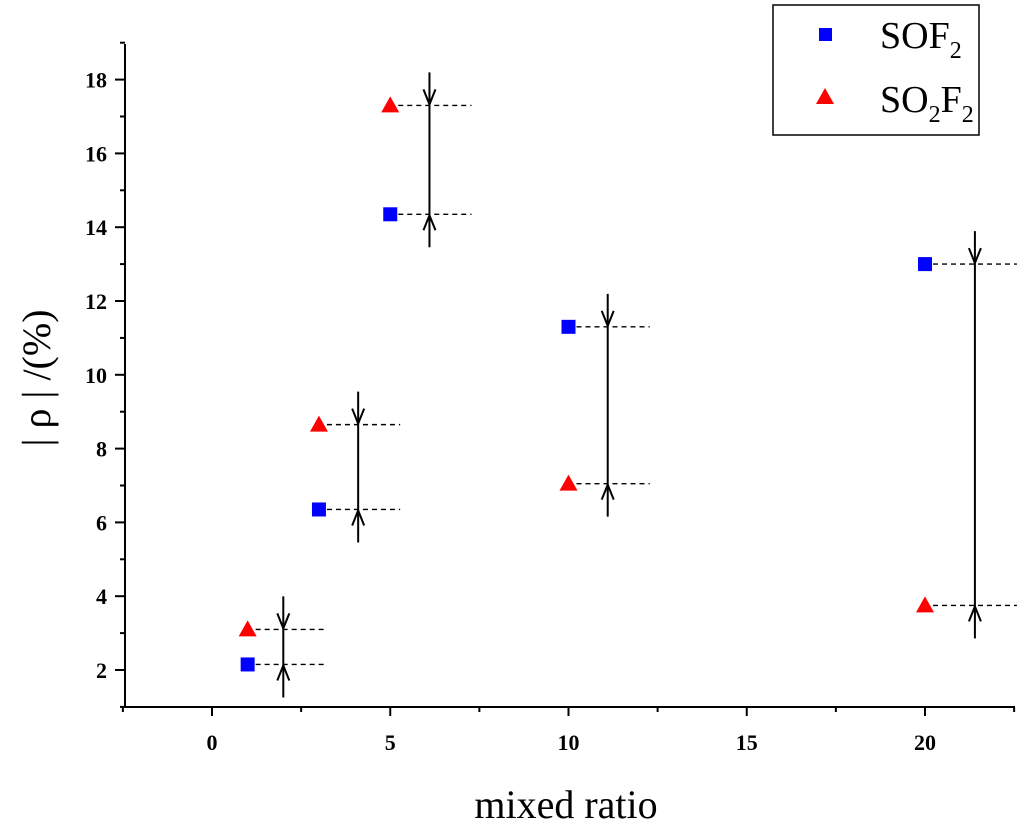 This screenshot has height=830, width=1024. What do you see at coordinates (212, 742) in the screenshot?
I see `x-tick-label: 0` at bounding box center [212, 742].